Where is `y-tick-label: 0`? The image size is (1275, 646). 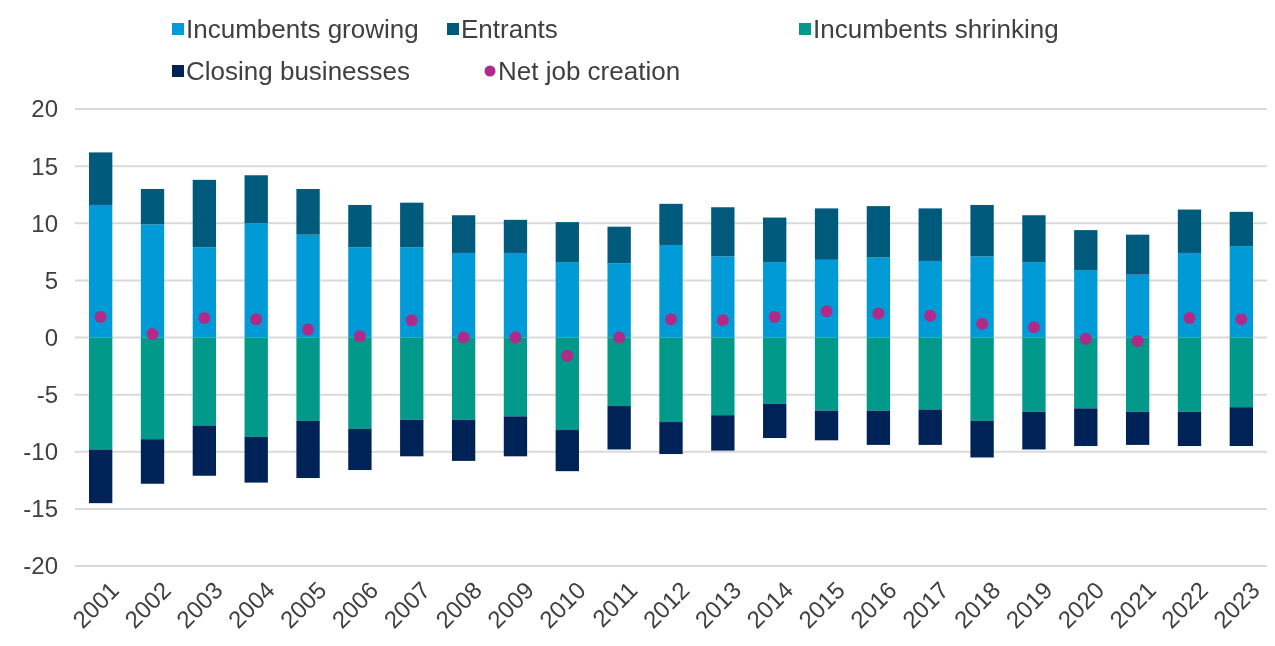 y-tick-label: 0 is located at coordinates (51, 337).